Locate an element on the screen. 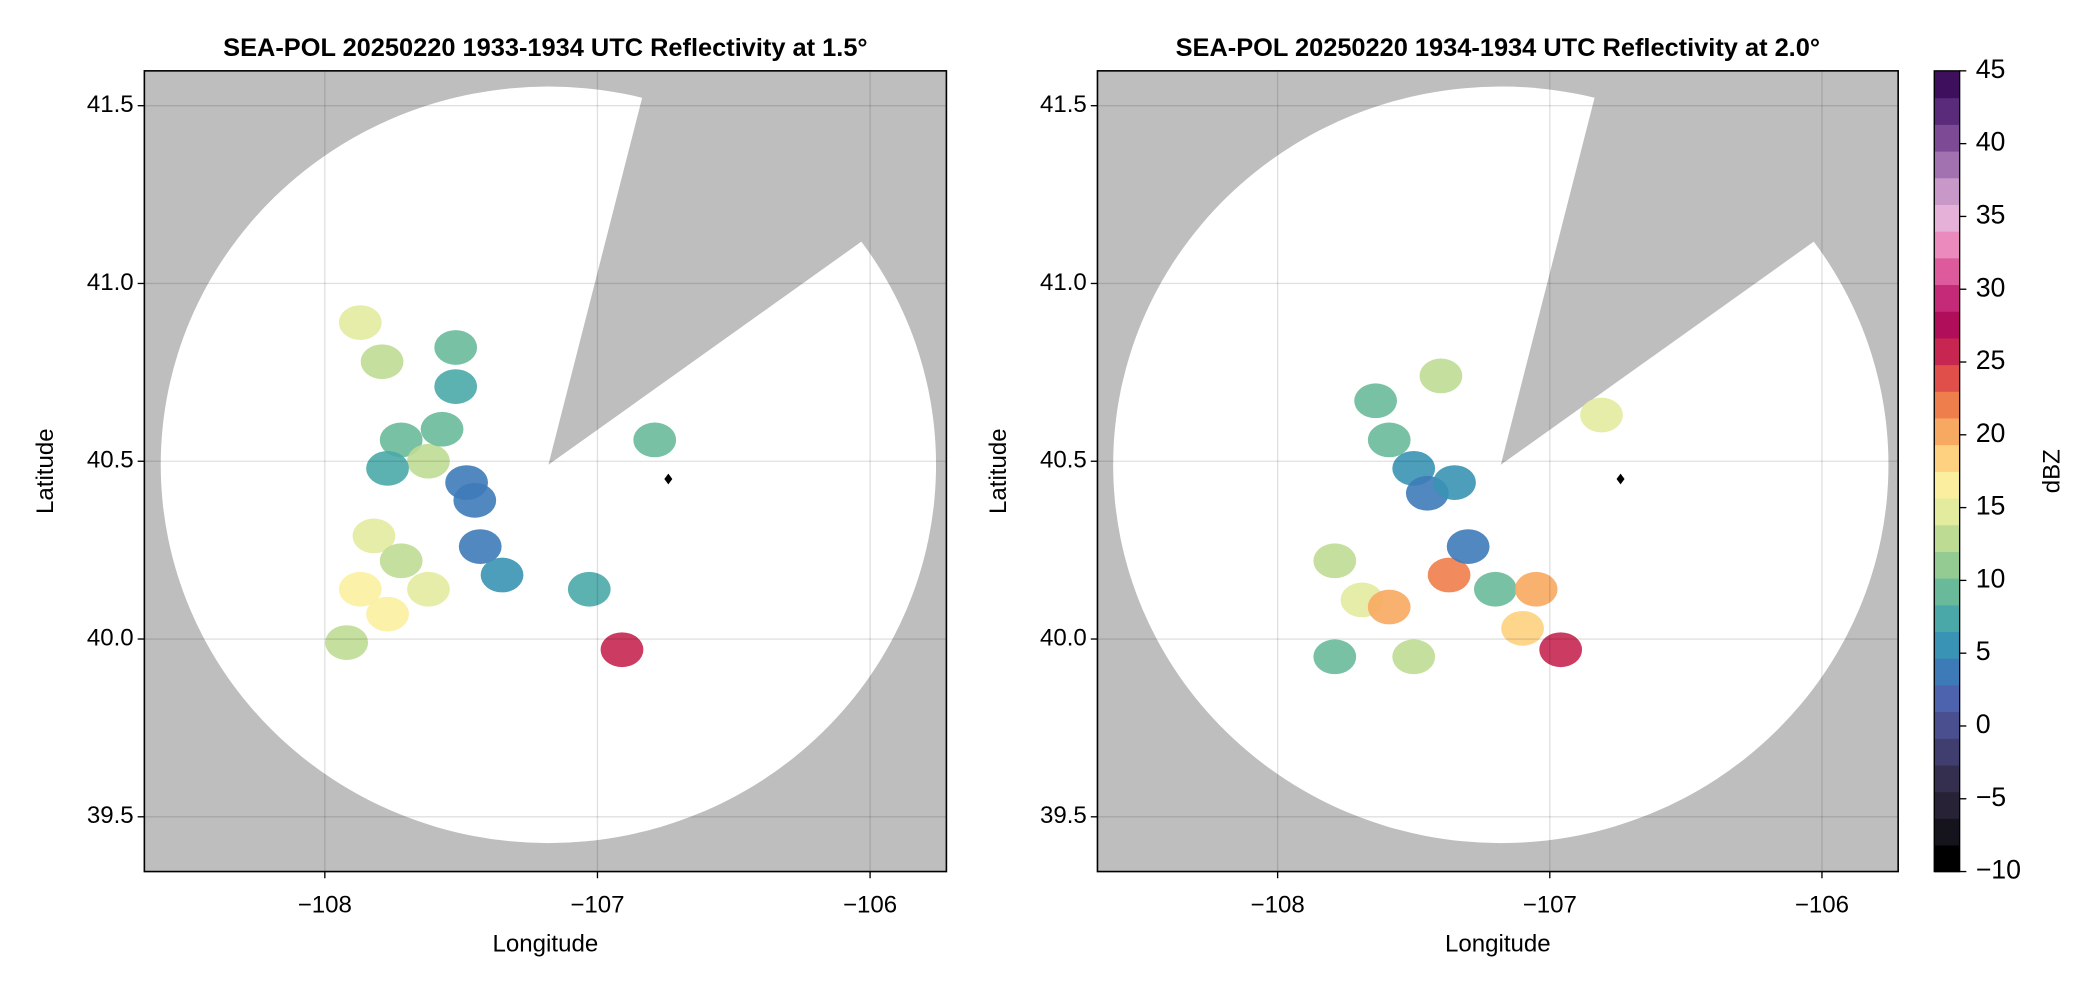 This screenshot has height=990, width=2096. colorbar-tick-label: 20 is located at coordinates (1991, 433).